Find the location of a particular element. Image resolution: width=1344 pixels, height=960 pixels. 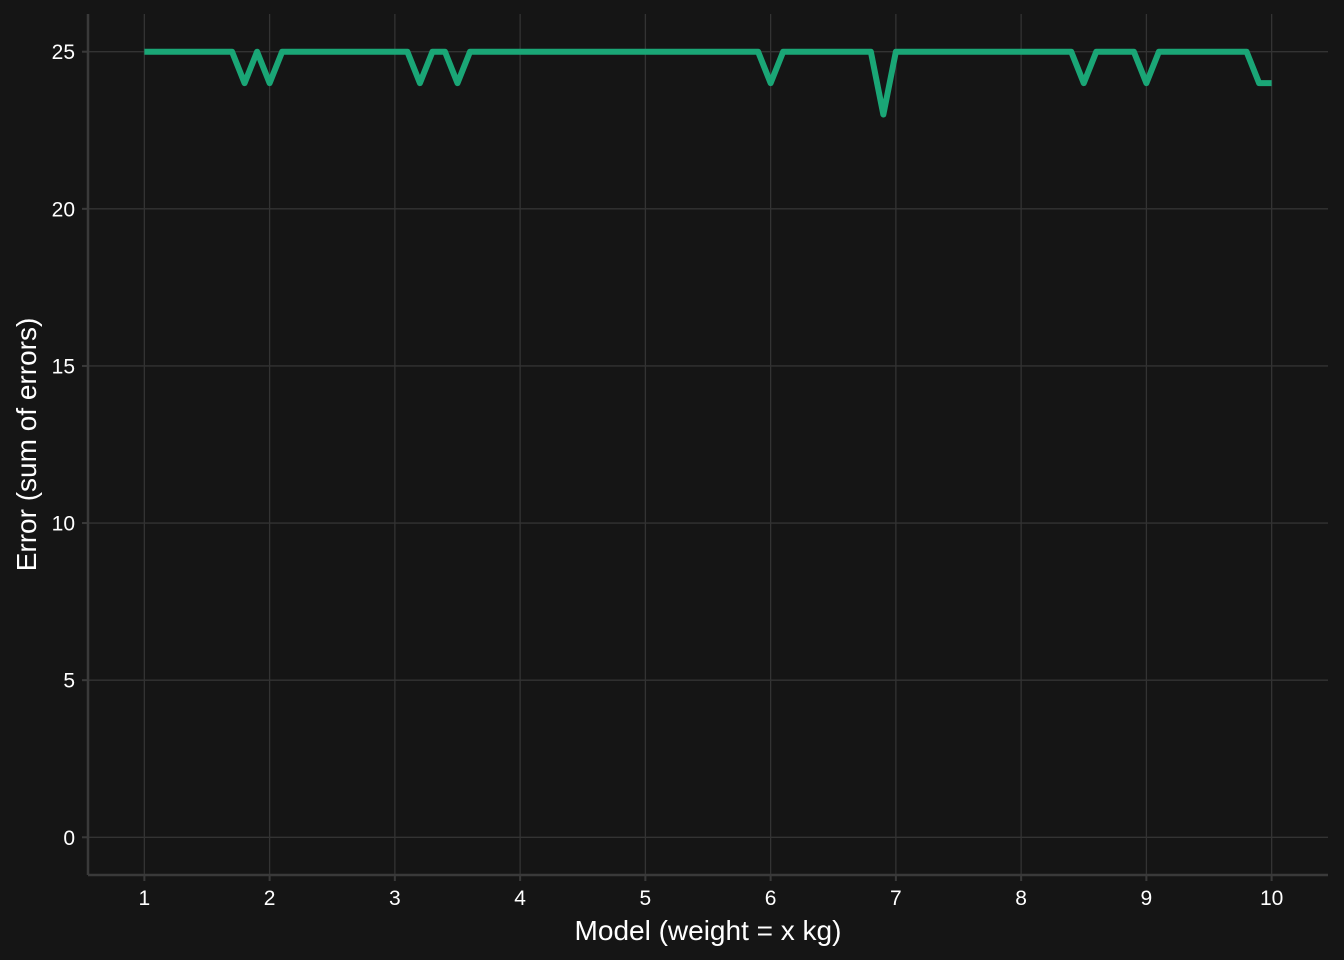

y-tick-label-10: 10 is located at coordinates (63, 524).